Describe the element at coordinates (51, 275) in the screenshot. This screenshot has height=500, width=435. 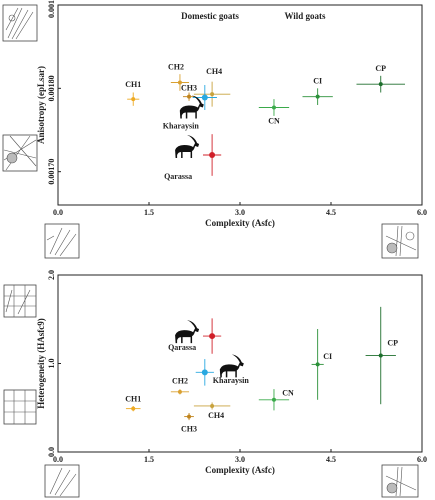
I see `y-tick-label: 2.0` at that location.